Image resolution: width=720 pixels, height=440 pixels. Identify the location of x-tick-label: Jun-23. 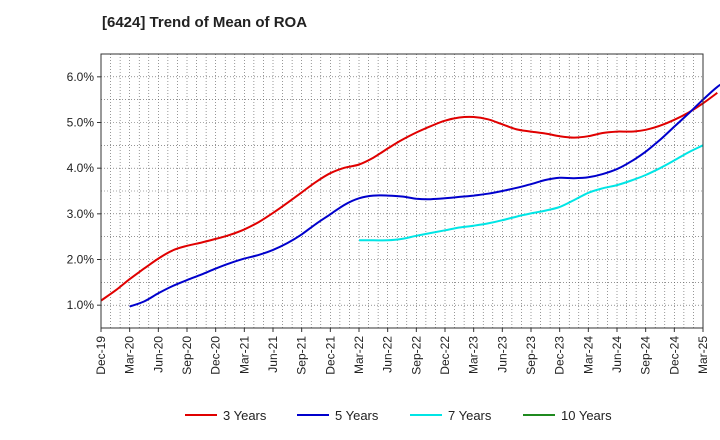
(502, 354).